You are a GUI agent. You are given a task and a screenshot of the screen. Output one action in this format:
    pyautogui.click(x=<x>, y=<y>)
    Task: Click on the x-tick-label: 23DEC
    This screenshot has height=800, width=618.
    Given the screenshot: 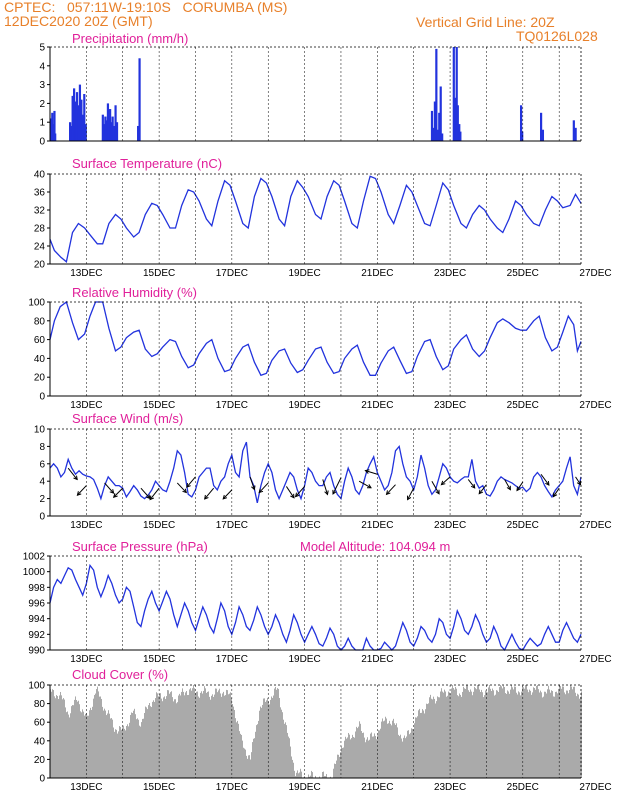 What is the action you would take?
    pyautogui.click(x=450, y=525)
    